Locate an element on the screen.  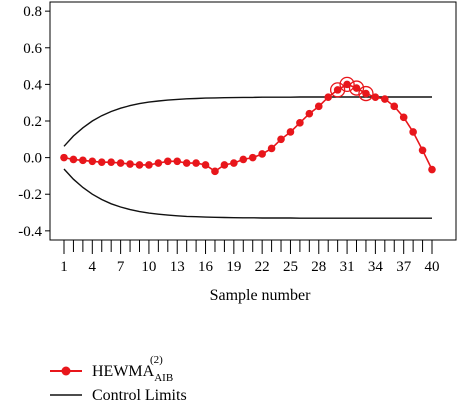
x-axis-title: Sample number is located at coordinates (261, 295).